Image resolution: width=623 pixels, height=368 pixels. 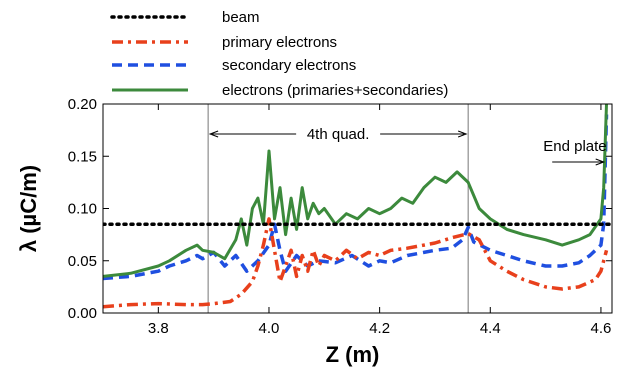 What do you see at coordinates (28, 208) in the screenshot?
I see `y-axis-label: λ (µC/m)` at bounding box center [28, 208].